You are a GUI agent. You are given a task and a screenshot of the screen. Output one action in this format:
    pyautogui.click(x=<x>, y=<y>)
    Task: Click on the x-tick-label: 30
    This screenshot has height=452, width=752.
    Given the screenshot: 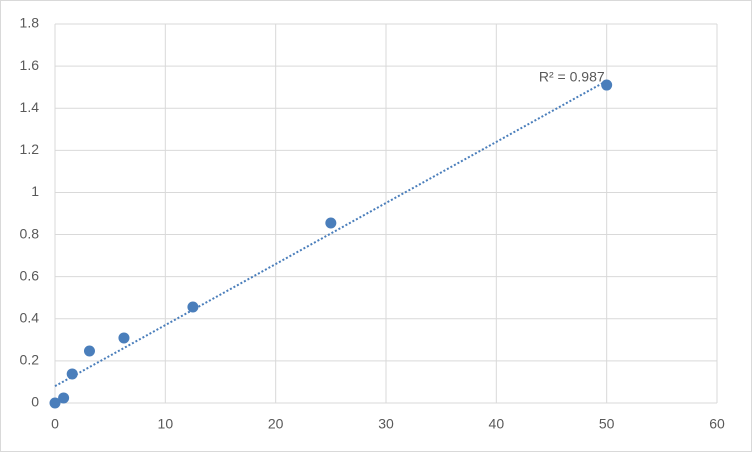 What is the action you would take?
    pyautogui.click(x=386, y=424)
    